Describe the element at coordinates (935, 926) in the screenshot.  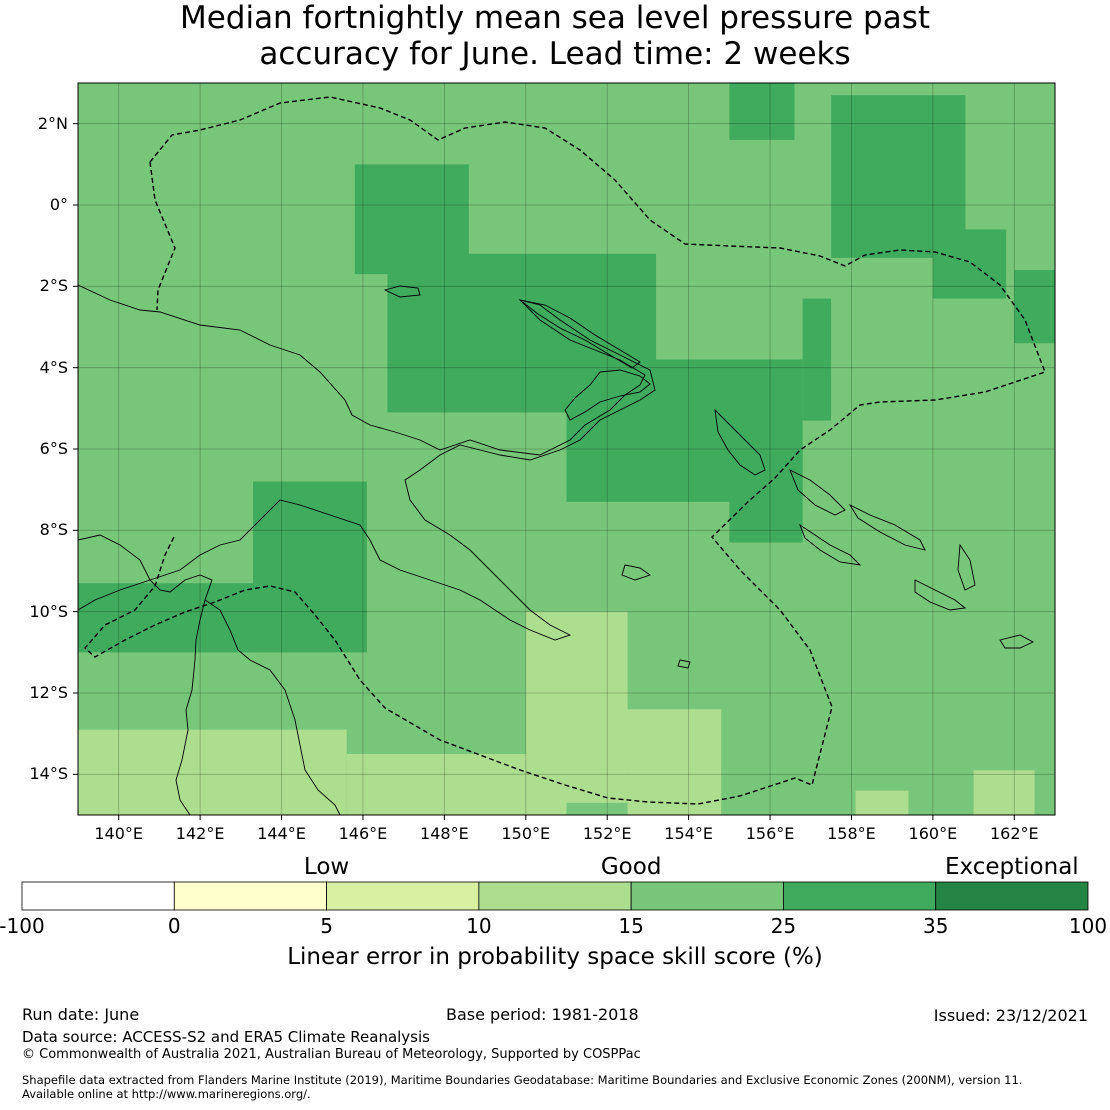
I see `colorbar-tick-6: 35` at that location.